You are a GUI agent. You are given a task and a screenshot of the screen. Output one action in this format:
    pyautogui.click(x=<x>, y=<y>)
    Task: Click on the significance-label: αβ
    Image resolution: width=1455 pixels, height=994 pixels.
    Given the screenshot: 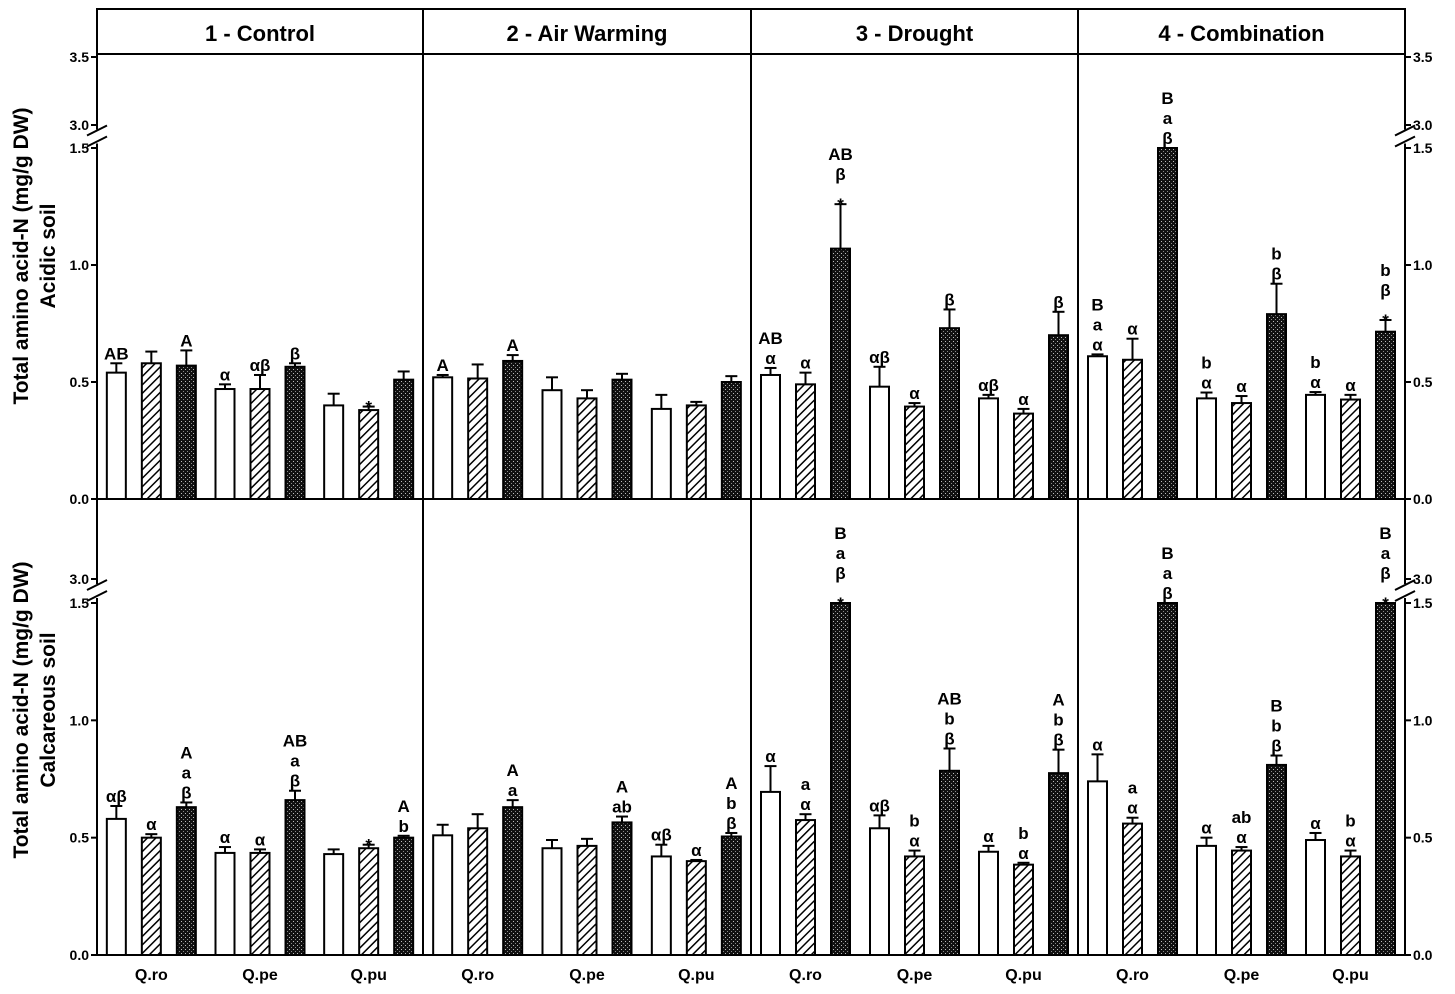 What is the action you would take?
    pyautogui.click(x=260, y=365)
    